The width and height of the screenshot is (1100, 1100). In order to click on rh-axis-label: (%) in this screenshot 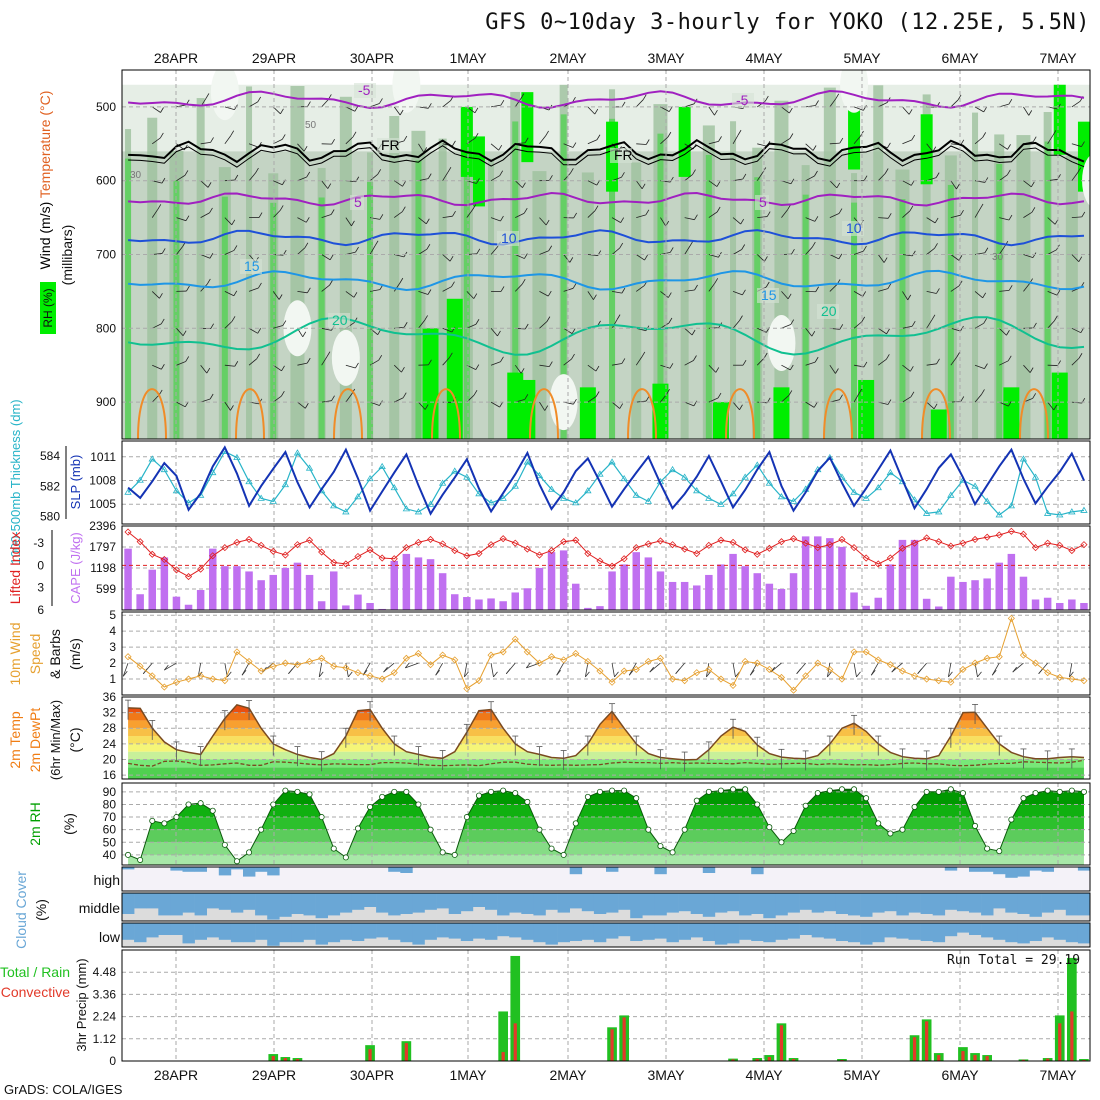, I will do `click(69, 824)`.